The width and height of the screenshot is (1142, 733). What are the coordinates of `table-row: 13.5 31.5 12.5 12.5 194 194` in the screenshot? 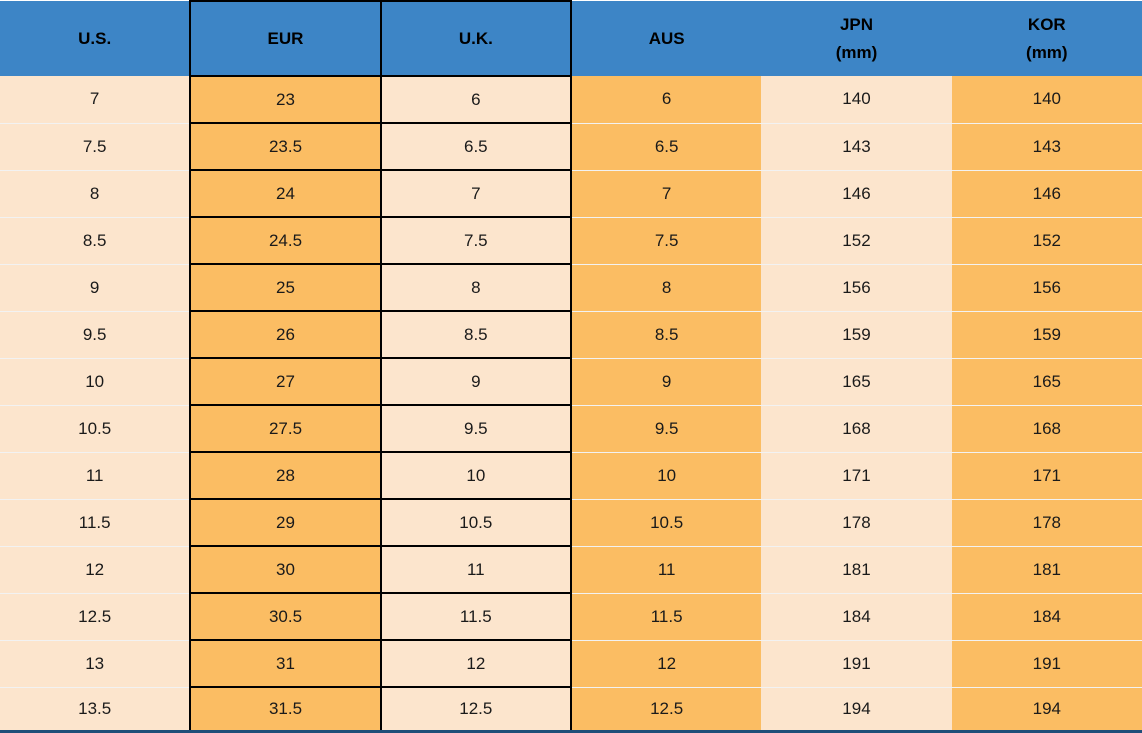 It's located at (571, 709).